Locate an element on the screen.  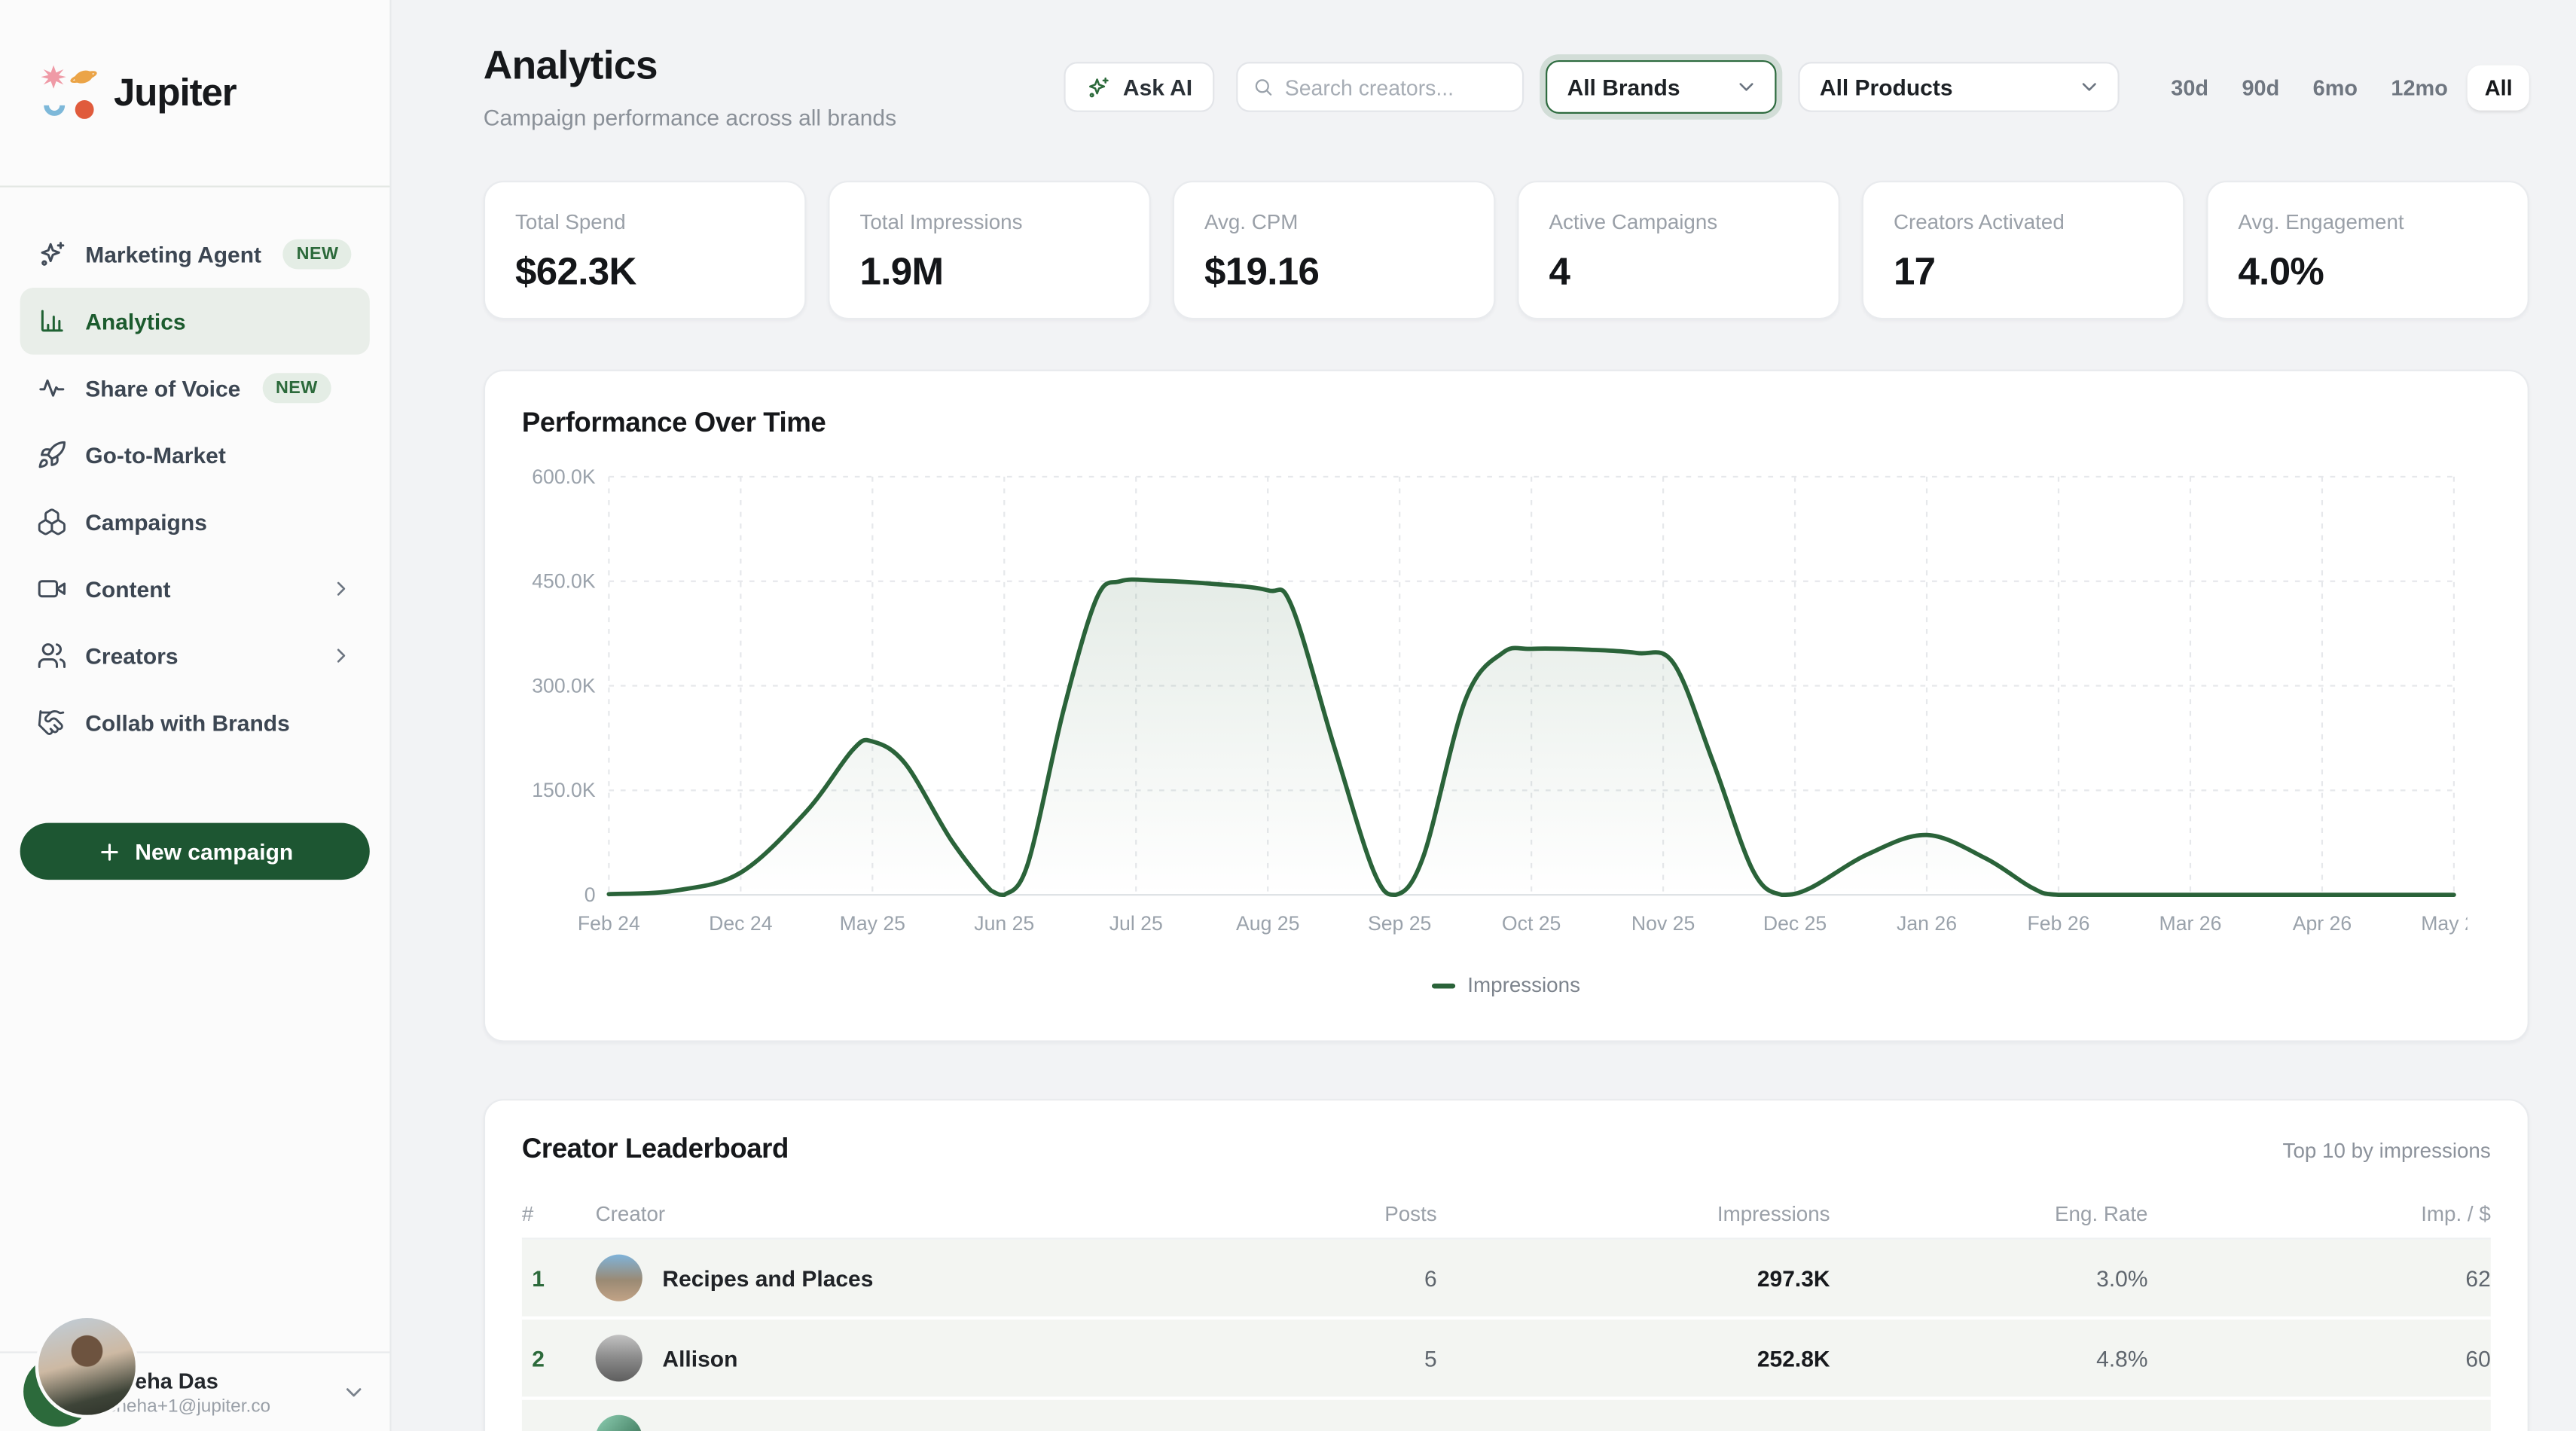
svg-text: Sep 25 is located at coordinates (1400, 924).